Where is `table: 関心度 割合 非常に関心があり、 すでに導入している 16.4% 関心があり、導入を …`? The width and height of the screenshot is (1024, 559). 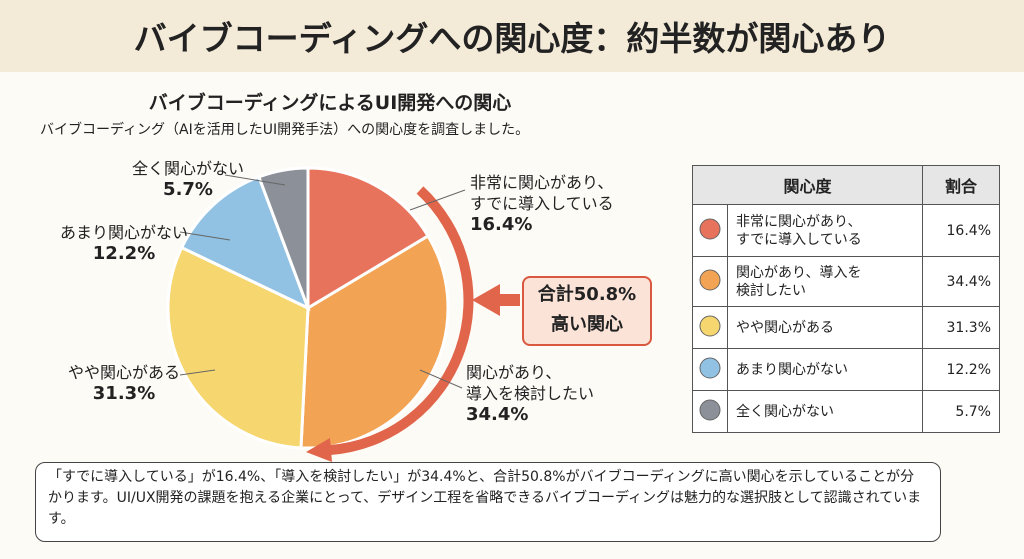
table: 関心度 割合 非常に関心があり、 すでに導入している 16.4% 関心があり、導入を … is located at coordinates (846, 299).